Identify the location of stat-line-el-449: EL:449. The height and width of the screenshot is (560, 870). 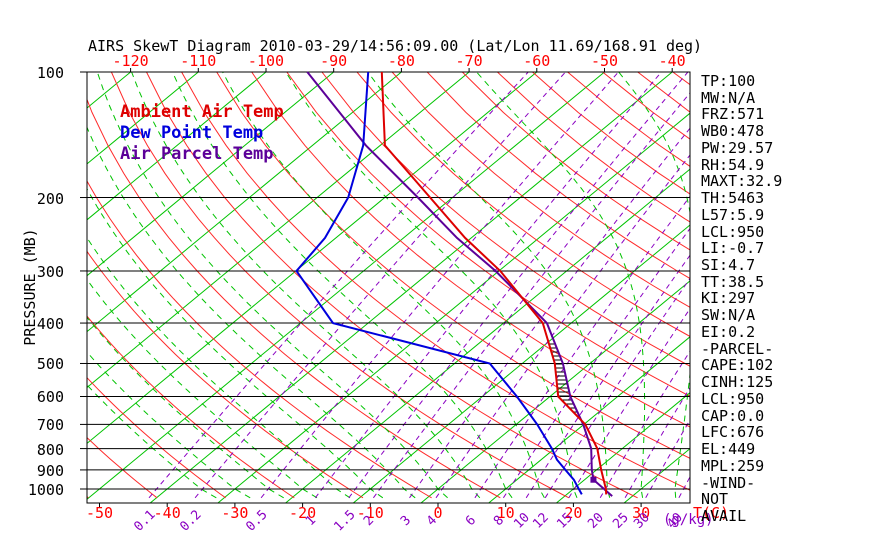
(728, 449).